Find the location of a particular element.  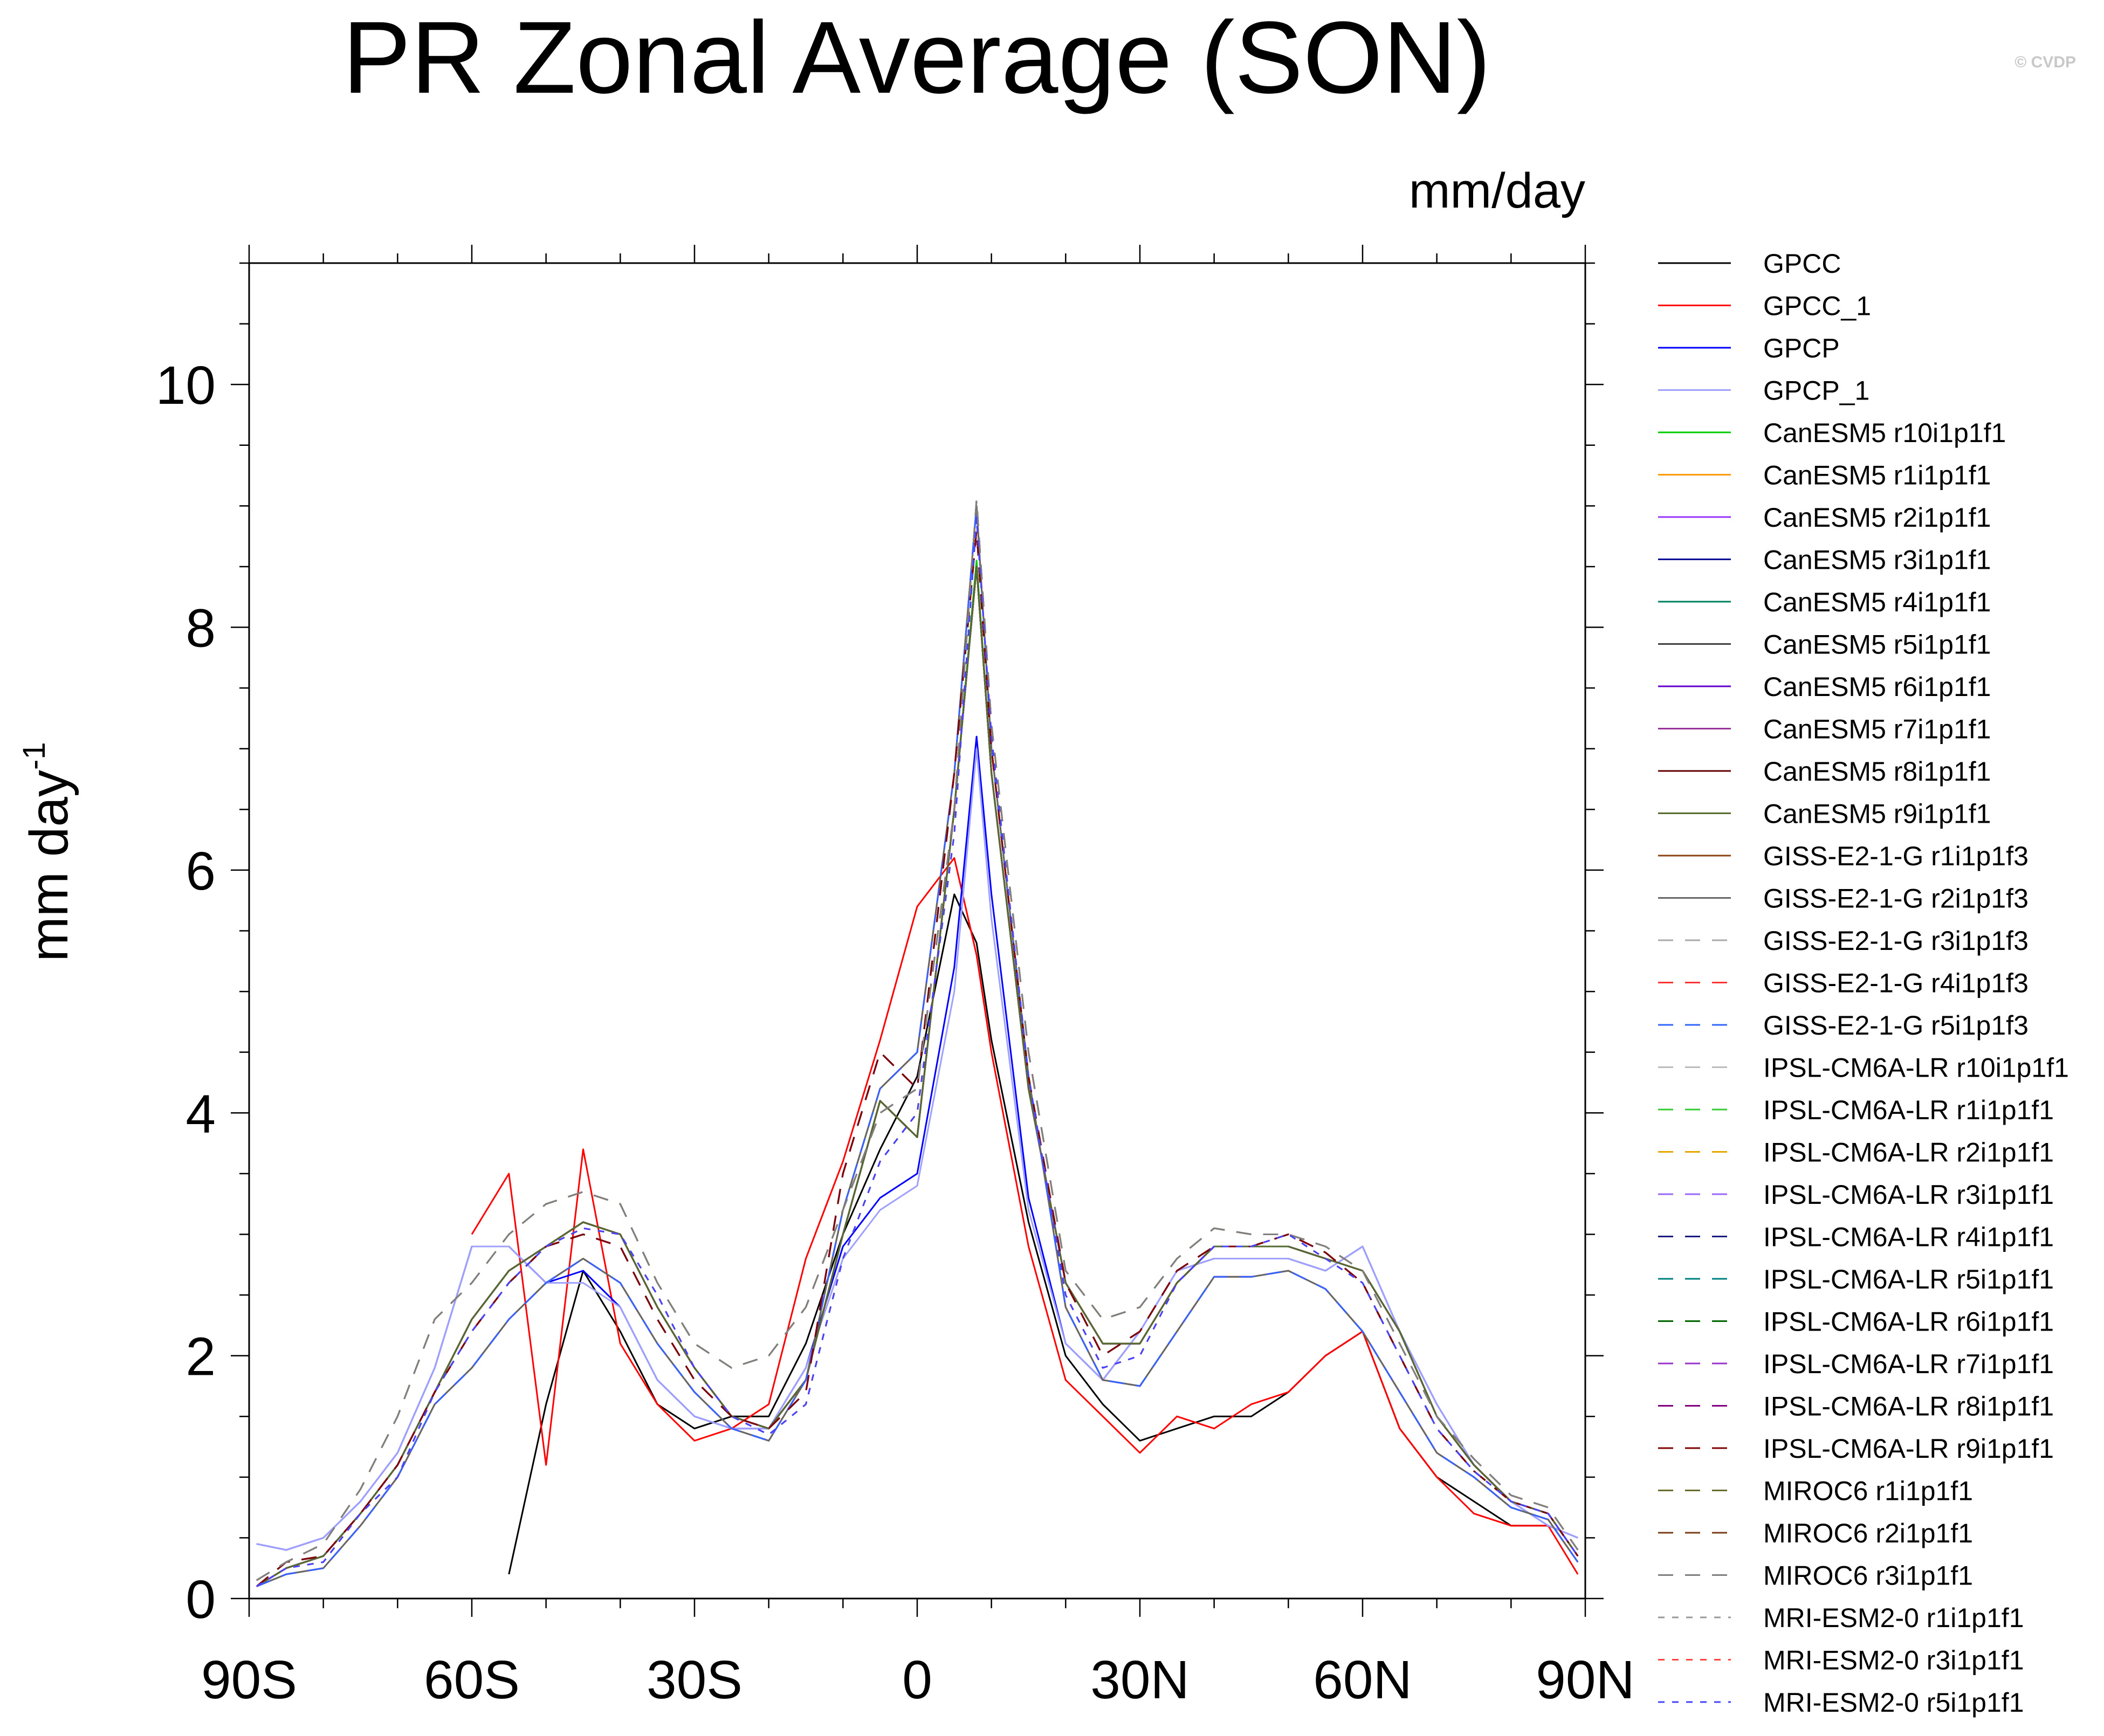

y-tick-label: 6 is located at coordinates (200, 871).